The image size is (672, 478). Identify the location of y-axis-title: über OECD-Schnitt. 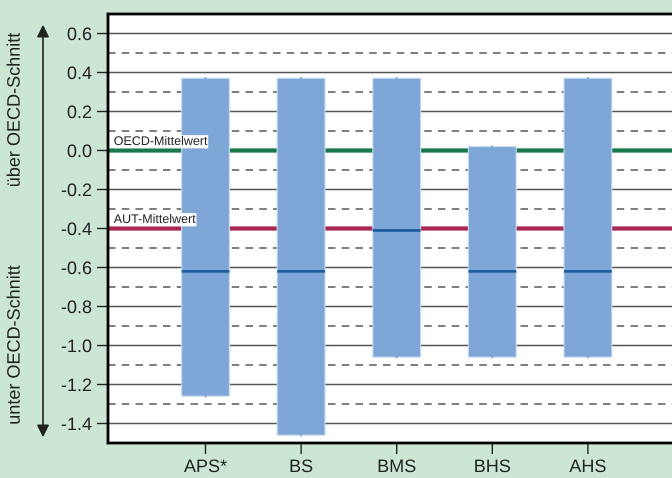
(13, 109).